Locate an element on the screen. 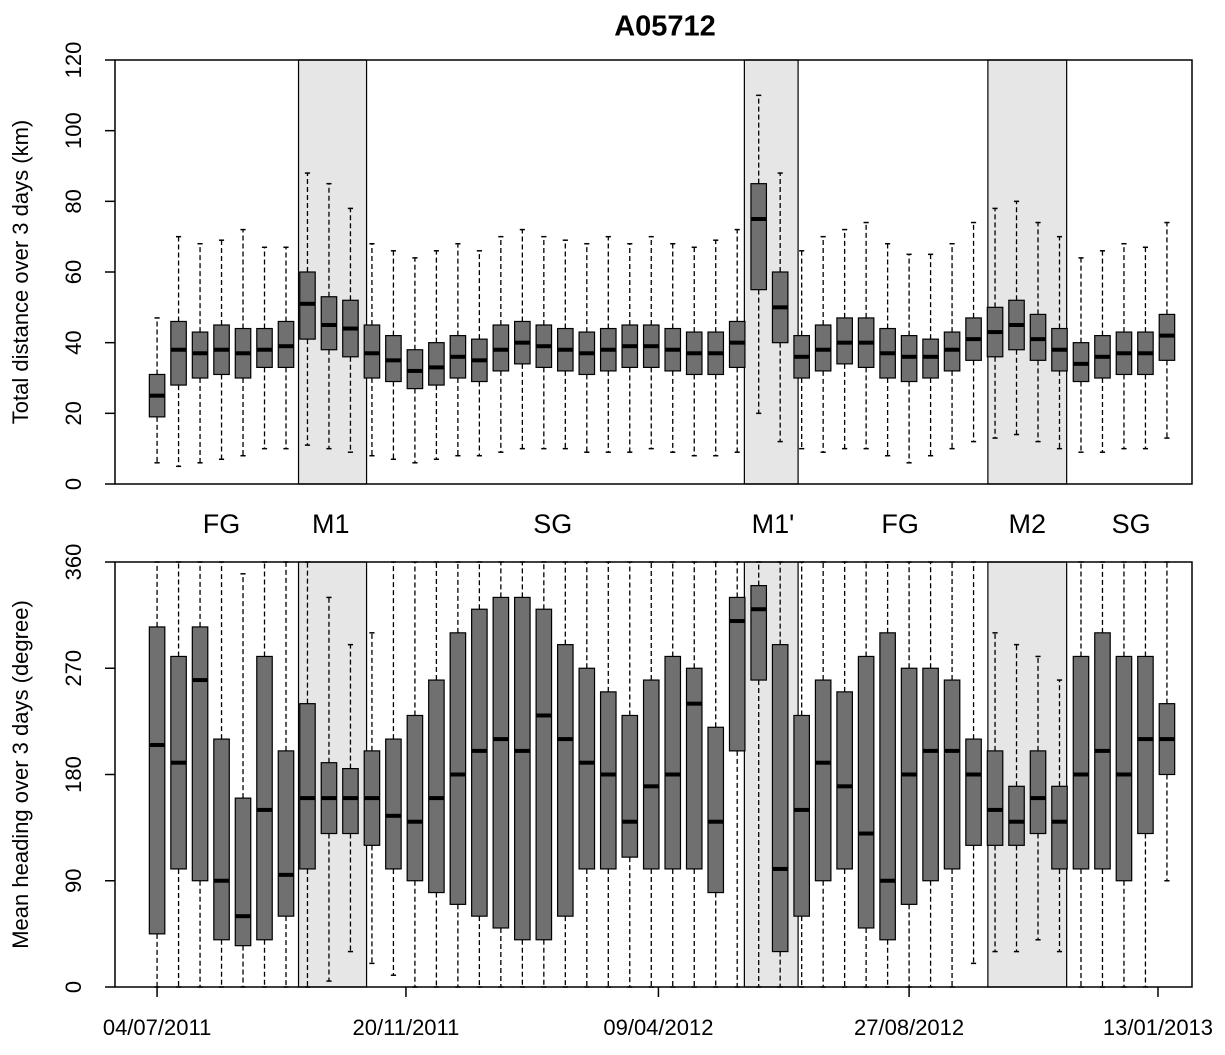 The image size is (1225, 1055). y-tick-label: 360 is located at coordinates (73, 562).